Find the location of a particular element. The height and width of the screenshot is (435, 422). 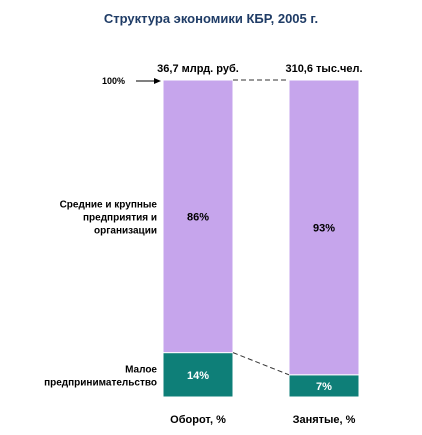

series-label-1-line-2: организации is located at coordinates (125, 230).